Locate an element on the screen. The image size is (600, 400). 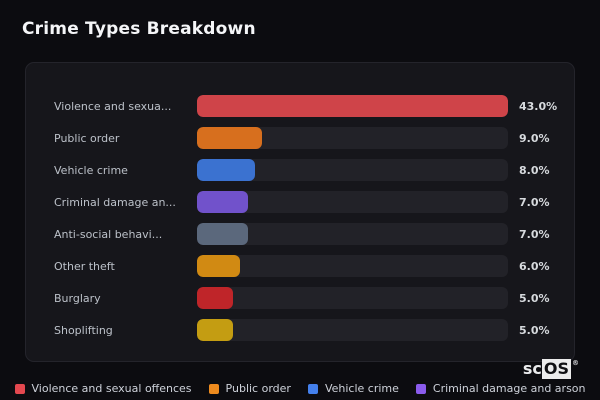
legend-item: Public order is located at coordinates (249, 388).